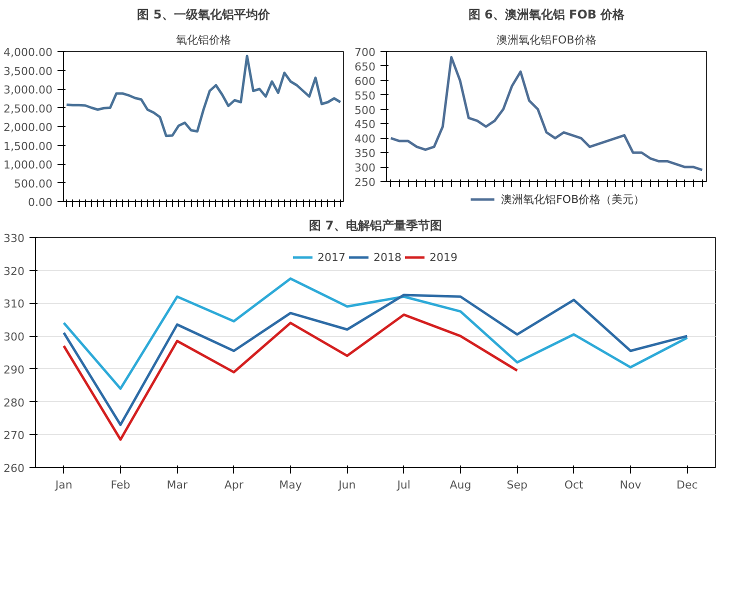 The height and width of the screenshot is (590, 745). Describe the element at coordinates (365, 52) in the screenshot. I see `y-tick-label: 700` at that location.